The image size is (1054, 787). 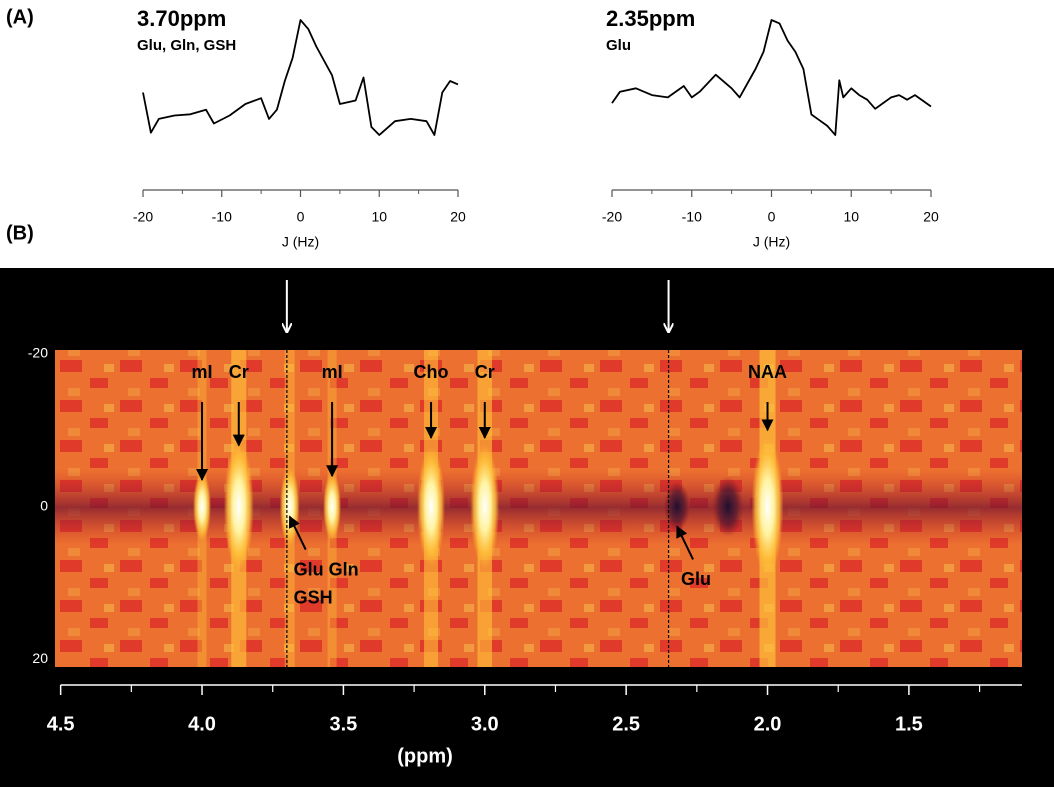 I want to click on x-tick-label: 2.0, so click(x=768, y=724).